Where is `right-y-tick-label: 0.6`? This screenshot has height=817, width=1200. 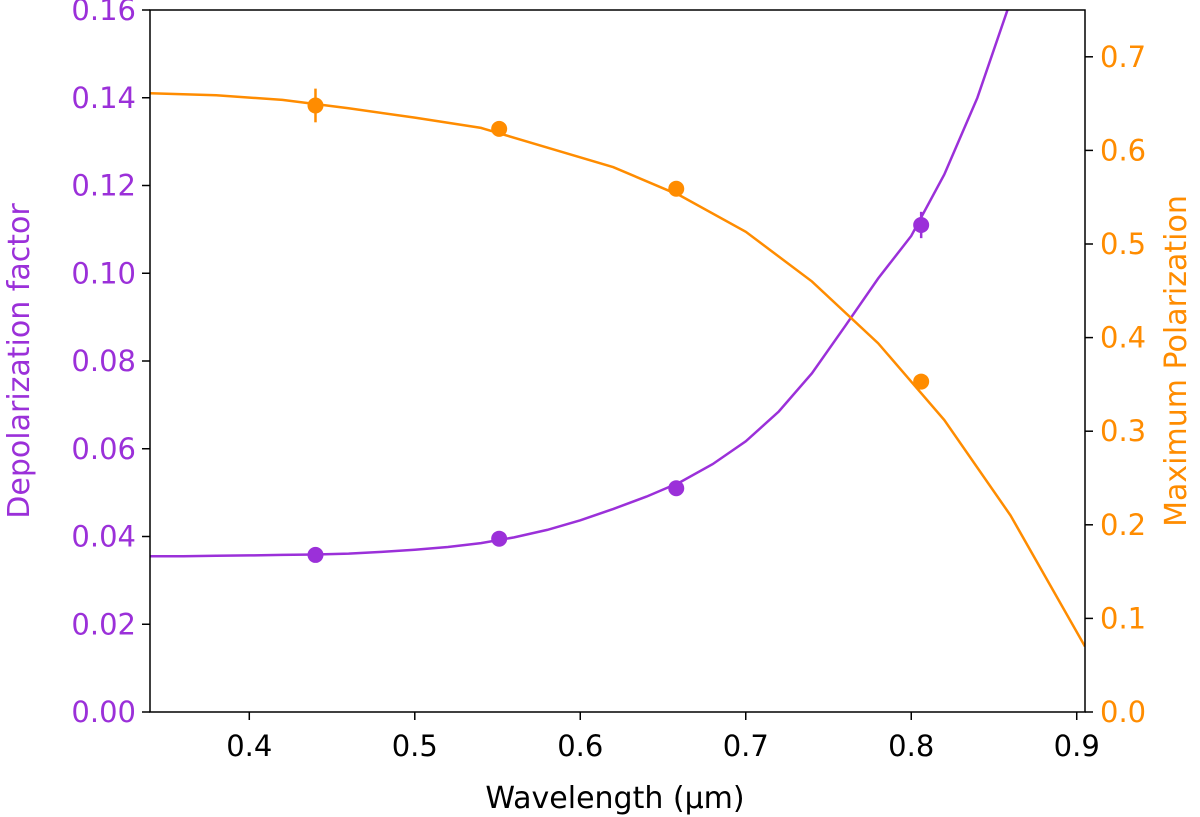
right-y-tick-label: 0.6 is located at coordinates (1123, 150).